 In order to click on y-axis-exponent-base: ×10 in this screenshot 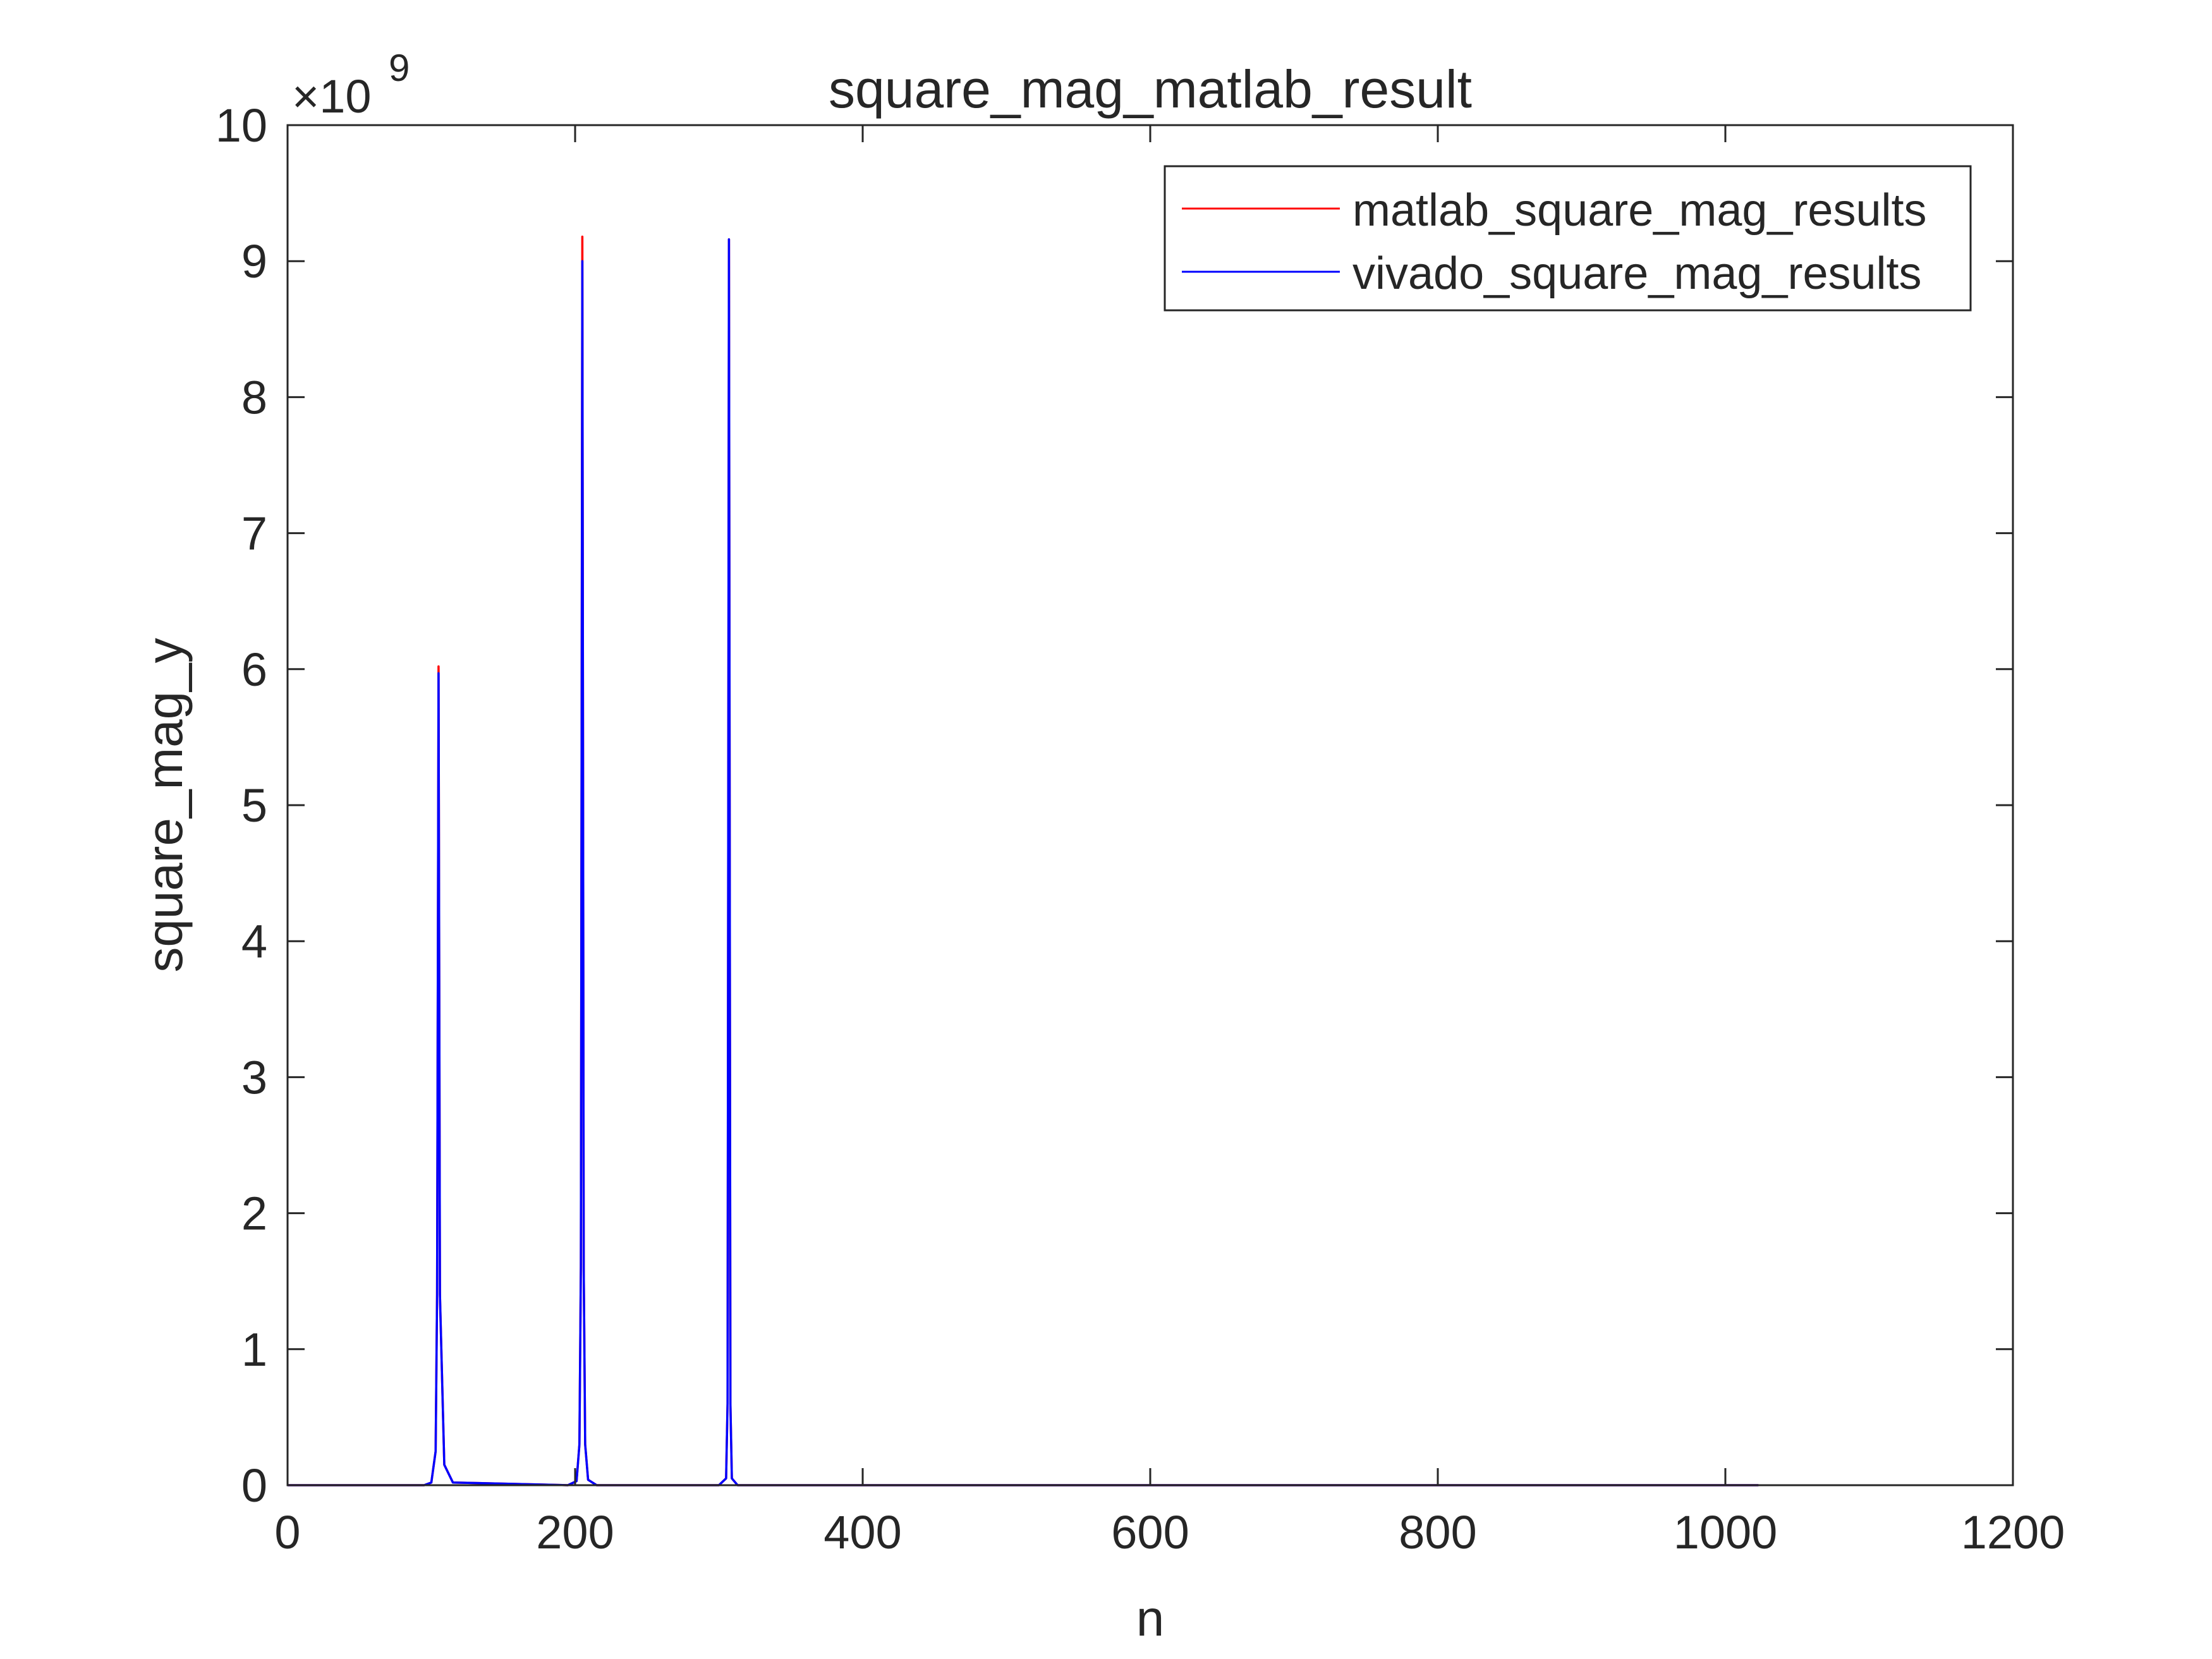, I will do `click(332, 96)`.